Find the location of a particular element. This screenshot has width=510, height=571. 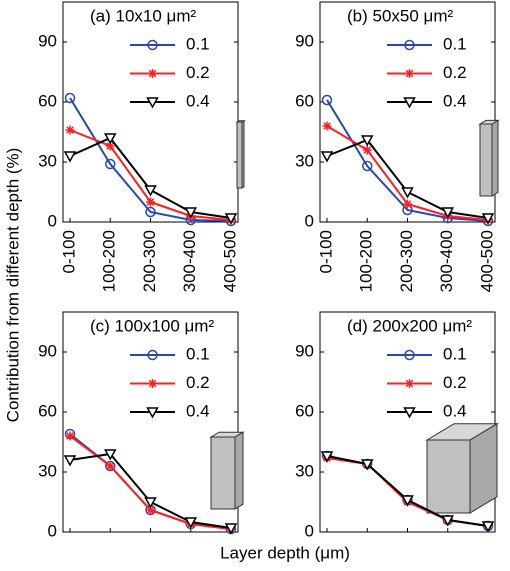

y-axis-label: Contribution from different depth (%) is located at coordinates (12, 285).